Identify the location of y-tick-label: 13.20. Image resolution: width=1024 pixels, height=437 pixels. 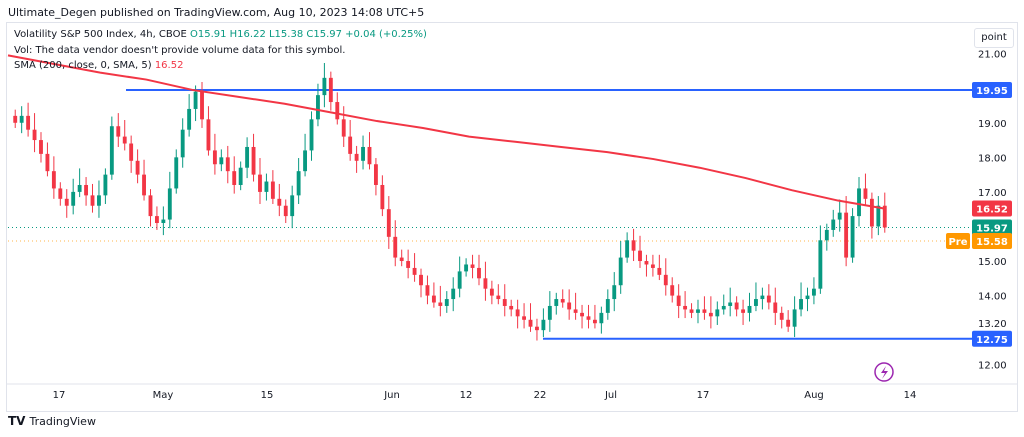
(992, 324).